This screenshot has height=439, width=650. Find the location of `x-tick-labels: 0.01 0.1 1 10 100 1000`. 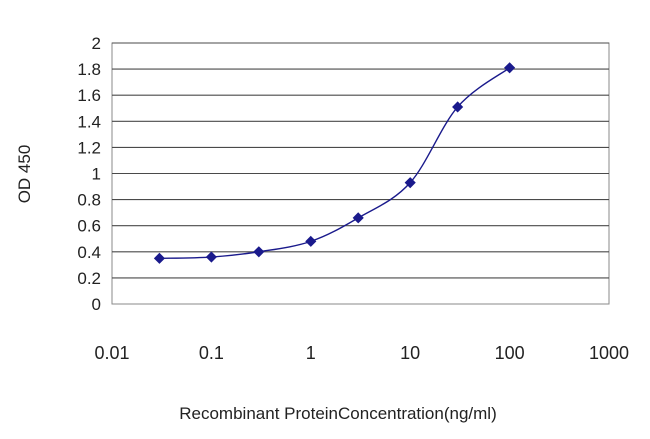

x-tick-labels: 0.01 0.1 1 10 100 1000 is located at coordinates (361, 353).